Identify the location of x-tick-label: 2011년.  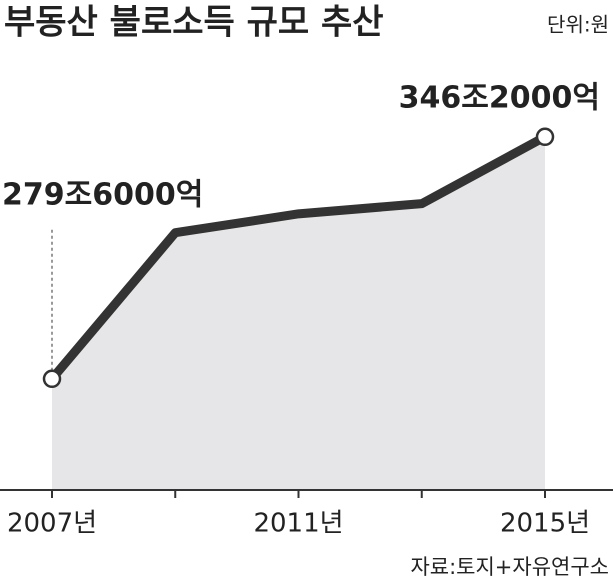
(298, 524).